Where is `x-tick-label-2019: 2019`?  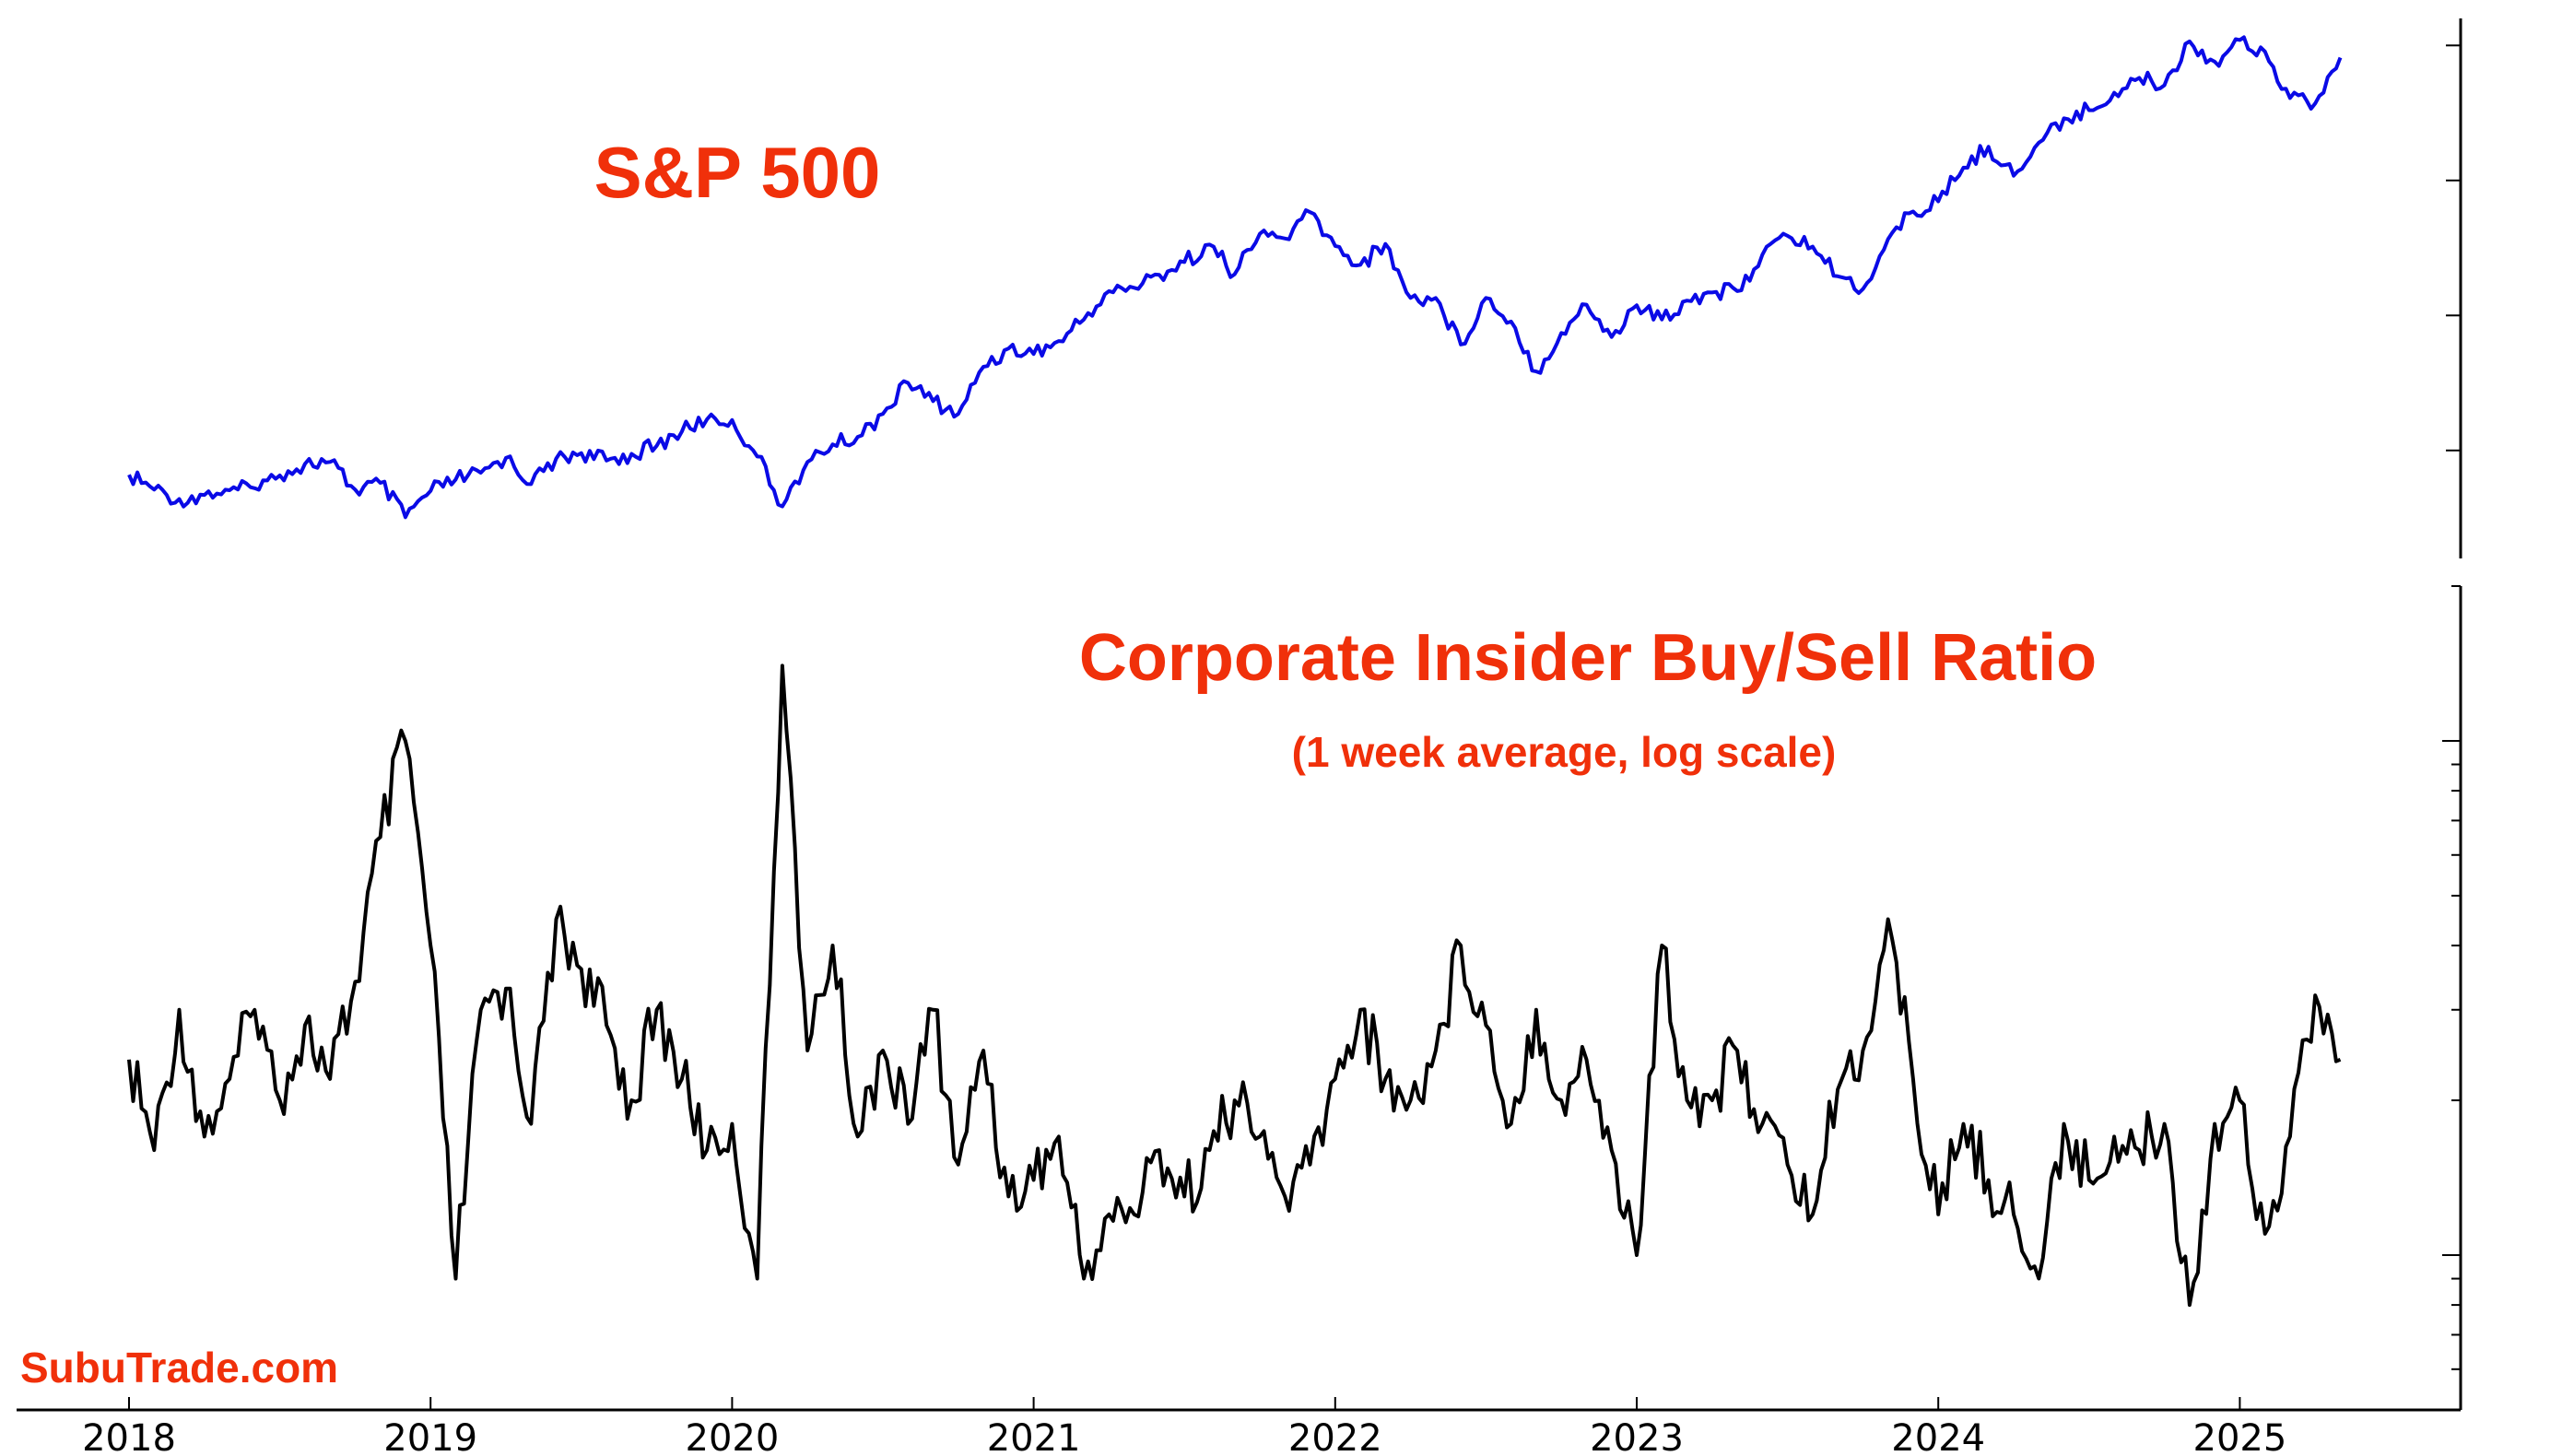
x-tick-label-2019: 2019 is located at coordinates (430, 1436).